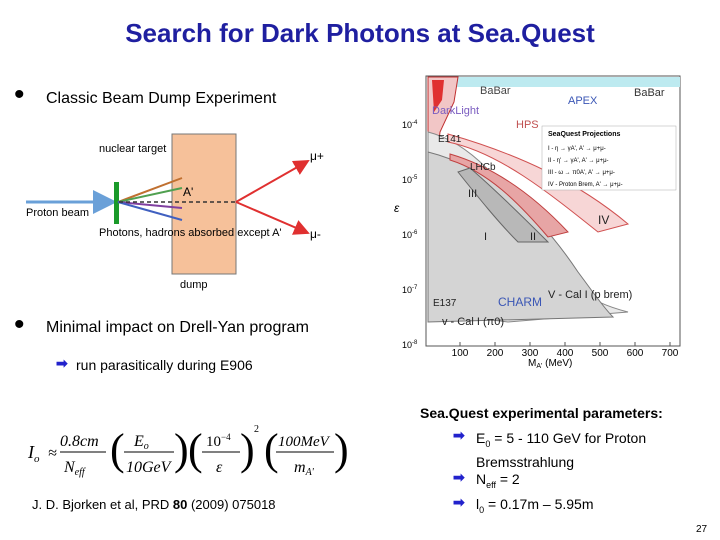  I want to click on label-e137: E137, so click(445, 303).